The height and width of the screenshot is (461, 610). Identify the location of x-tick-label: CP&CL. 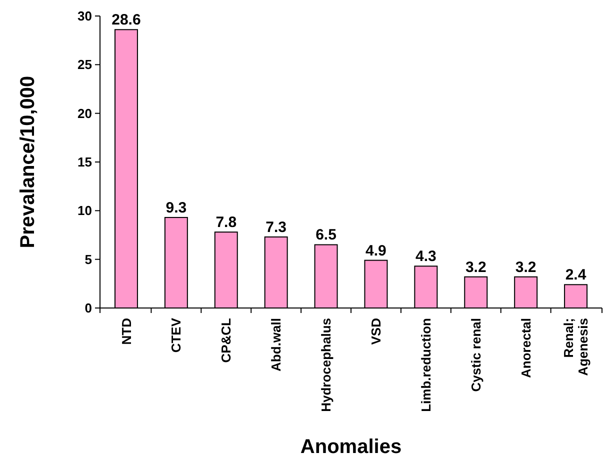
(226, 340).